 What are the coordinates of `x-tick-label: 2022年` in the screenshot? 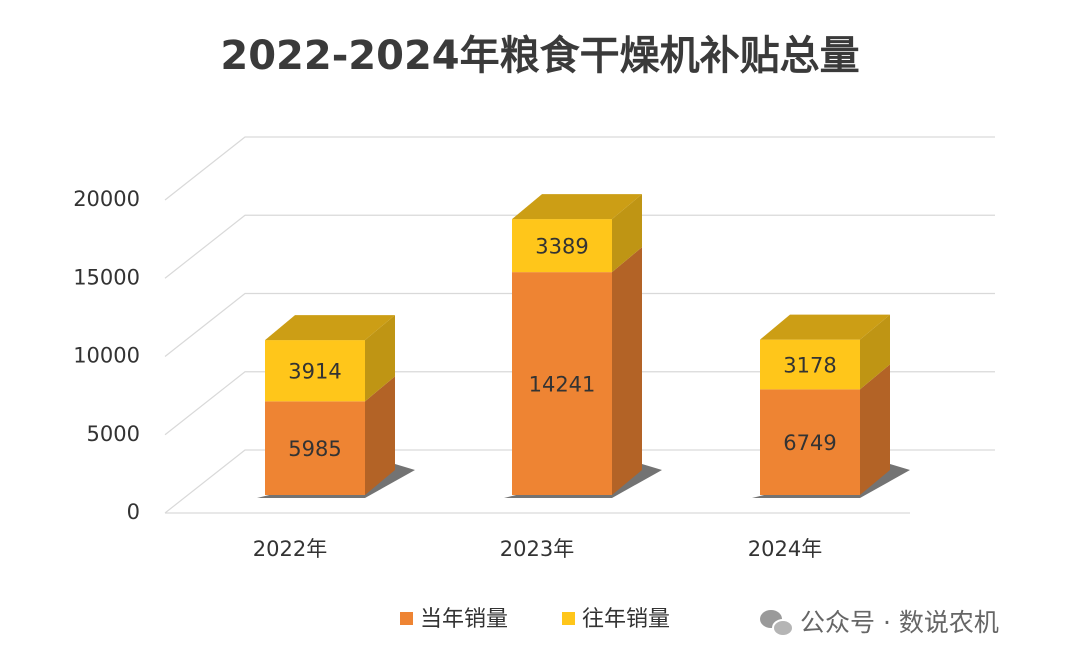 It's located at (290, 549).